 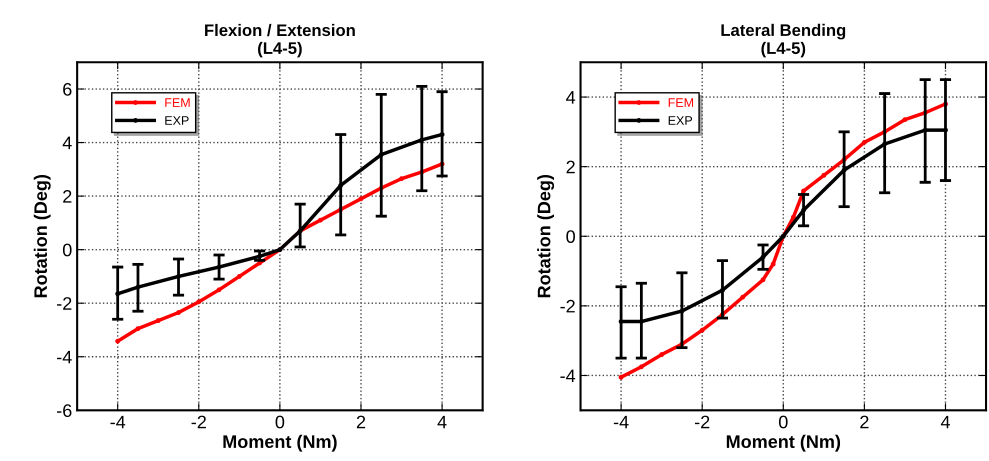 What do you see at coordinates (783, 41) in the screenshot?
I see `chart-title: Lateral Bending (L4-5)` at bounding box center [783, 41].